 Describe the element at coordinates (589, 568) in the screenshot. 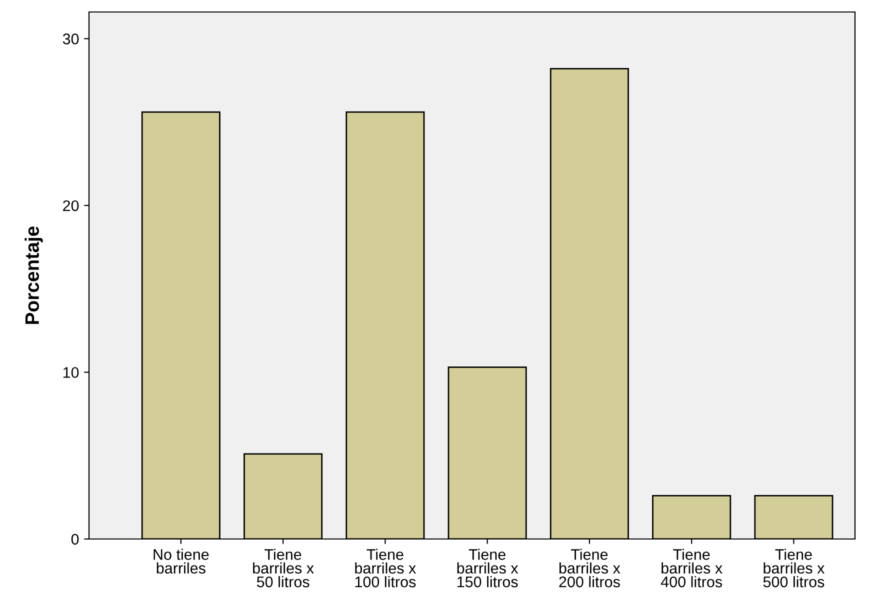

I see `x-tick-label: Tiene barriles x 200 litros` at that location.